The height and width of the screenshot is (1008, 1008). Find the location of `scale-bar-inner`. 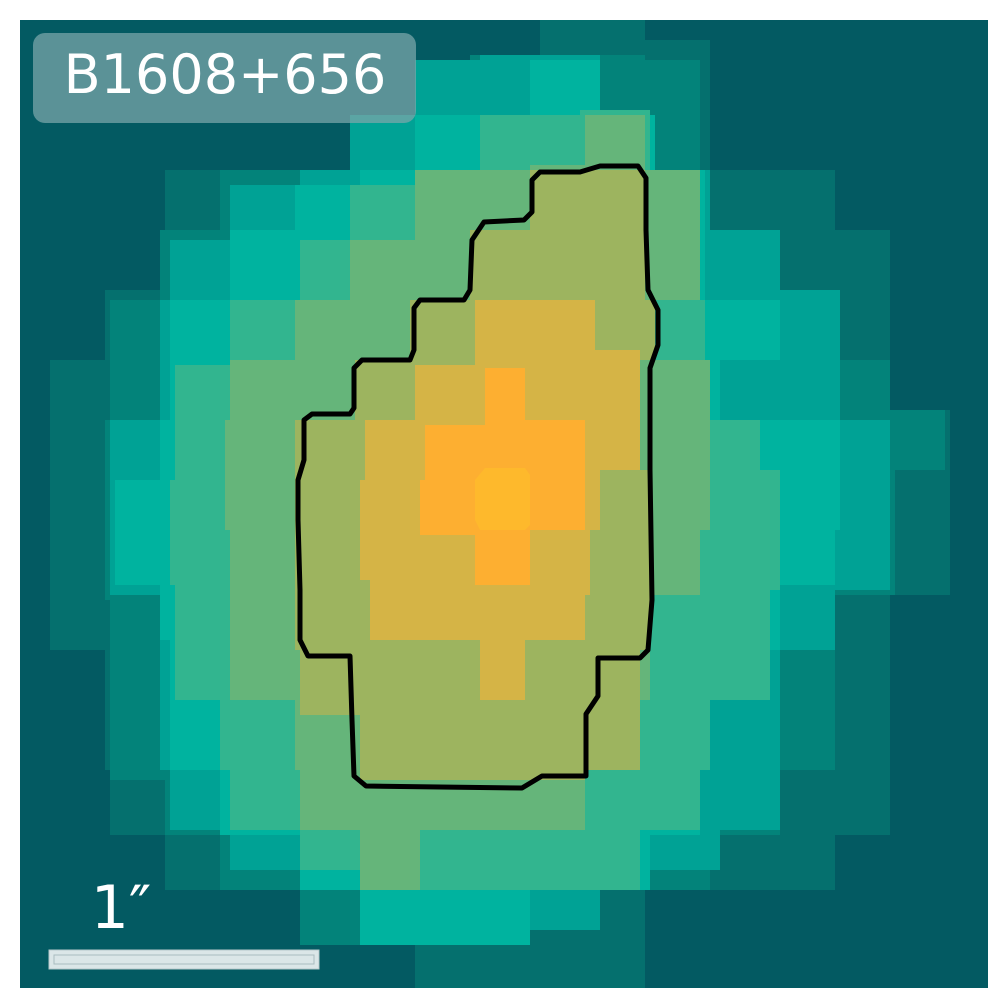

scale-bar-inner is located at coordinates (184, 959).